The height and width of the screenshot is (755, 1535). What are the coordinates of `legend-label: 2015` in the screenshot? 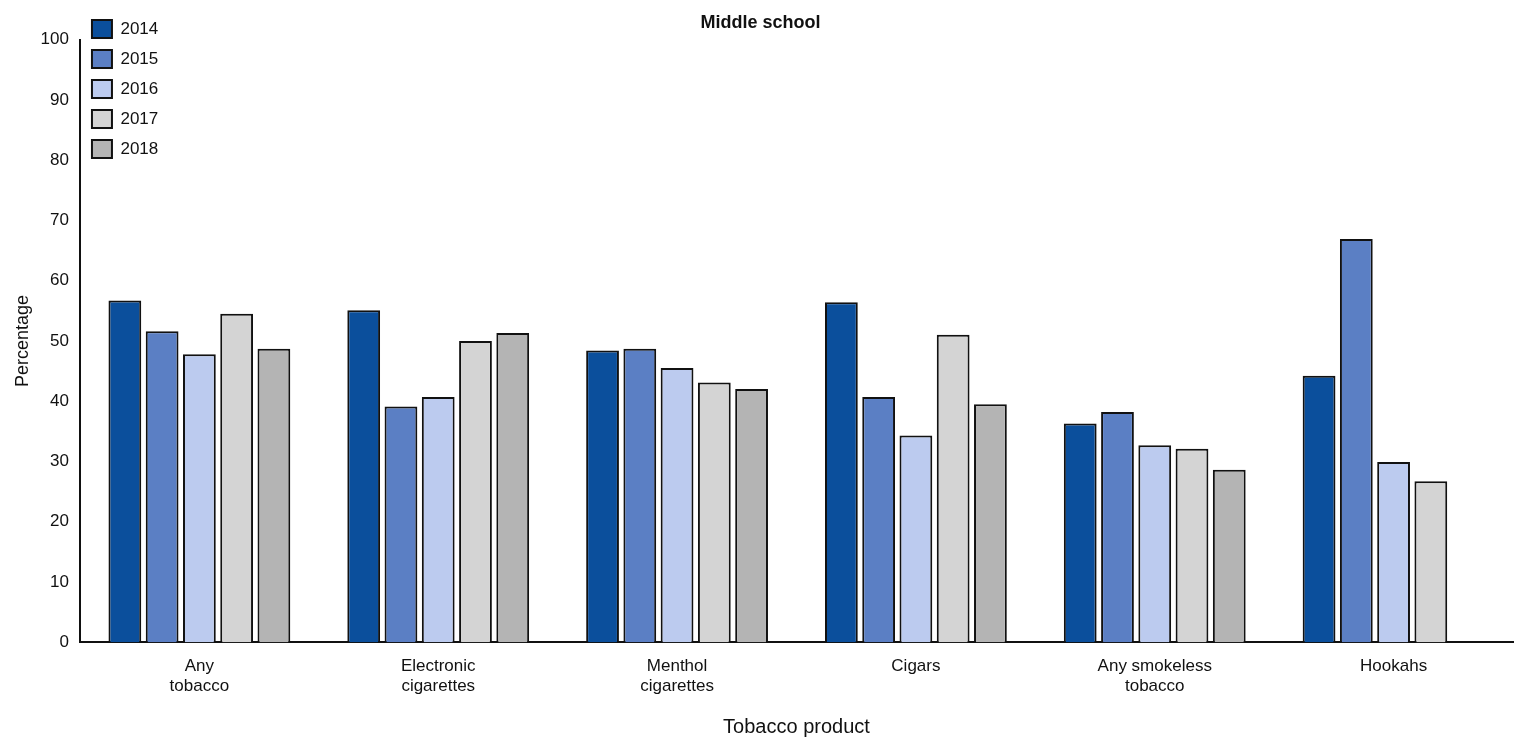 It's located at (139, 58).